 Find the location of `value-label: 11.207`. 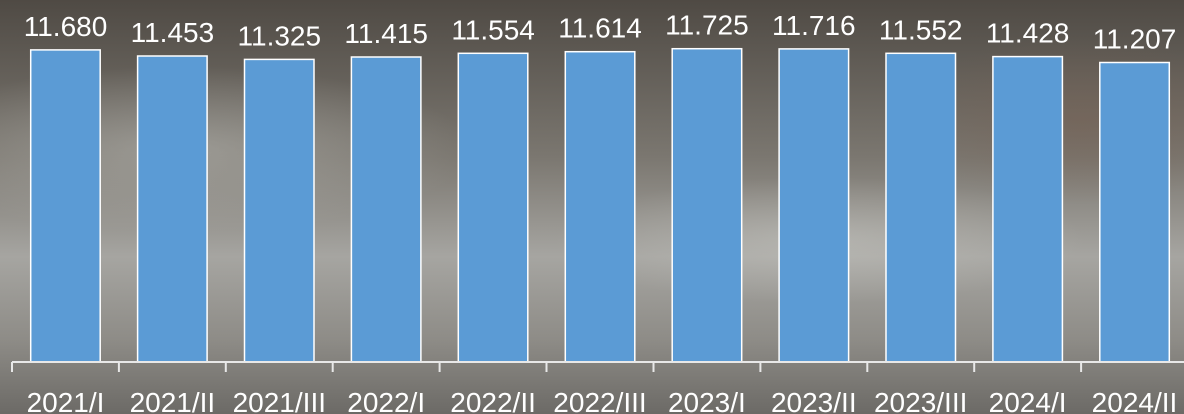

value-label: 11.207 is located at coordinates (1135, 39).